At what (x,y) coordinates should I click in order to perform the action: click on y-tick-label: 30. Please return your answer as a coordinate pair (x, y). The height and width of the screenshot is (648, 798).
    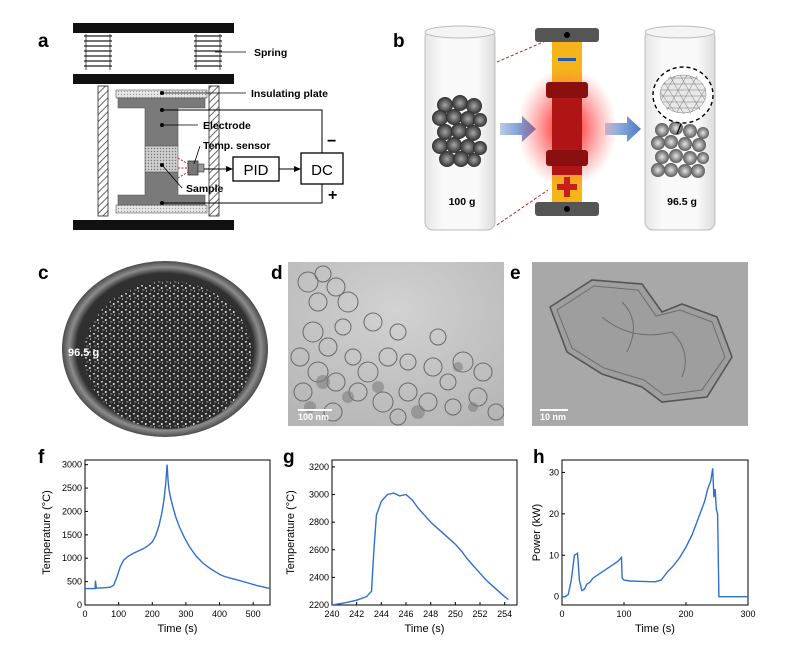
    Looking at the image, I should click on (554, 472).